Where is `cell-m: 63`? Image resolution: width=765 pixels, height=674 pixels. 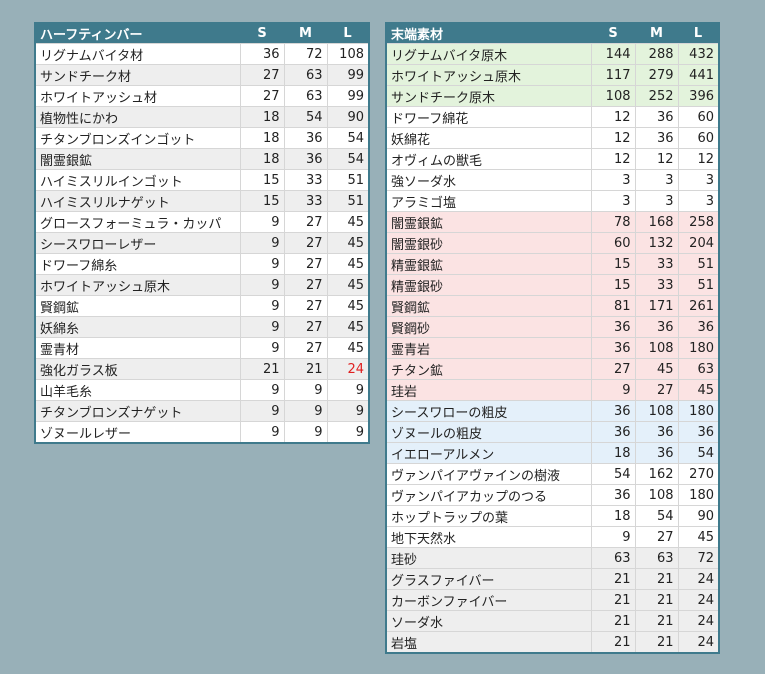
cell-m: 63 is located at coordinates (306, 75).